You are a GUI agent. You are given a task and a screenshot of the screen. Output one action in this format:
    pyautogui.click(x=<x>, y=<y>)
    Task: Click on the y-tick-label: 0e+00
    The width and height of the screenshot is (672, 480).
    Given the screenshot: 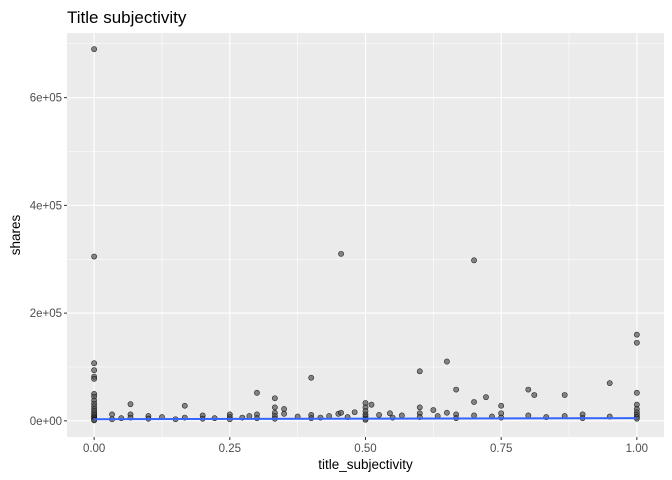 What is the action you would take?
    pyautogui.click(x=46, y=422)
    